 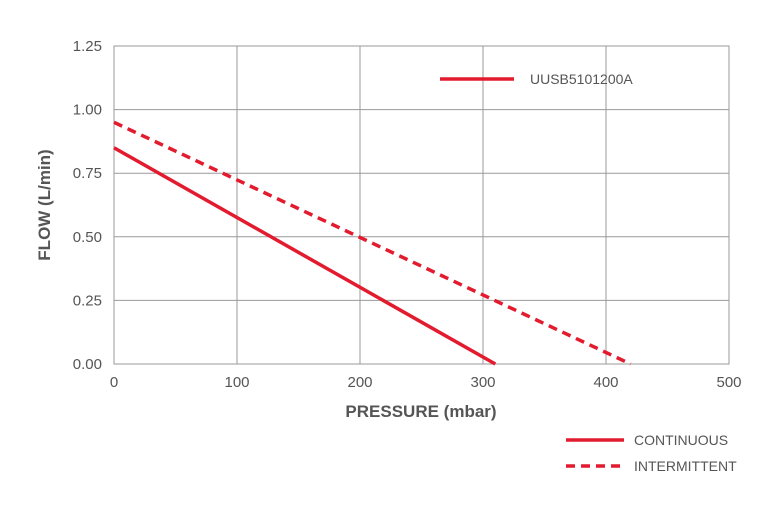 I want to click on y-tick-label: 0.25, so click(x=87, y=300).